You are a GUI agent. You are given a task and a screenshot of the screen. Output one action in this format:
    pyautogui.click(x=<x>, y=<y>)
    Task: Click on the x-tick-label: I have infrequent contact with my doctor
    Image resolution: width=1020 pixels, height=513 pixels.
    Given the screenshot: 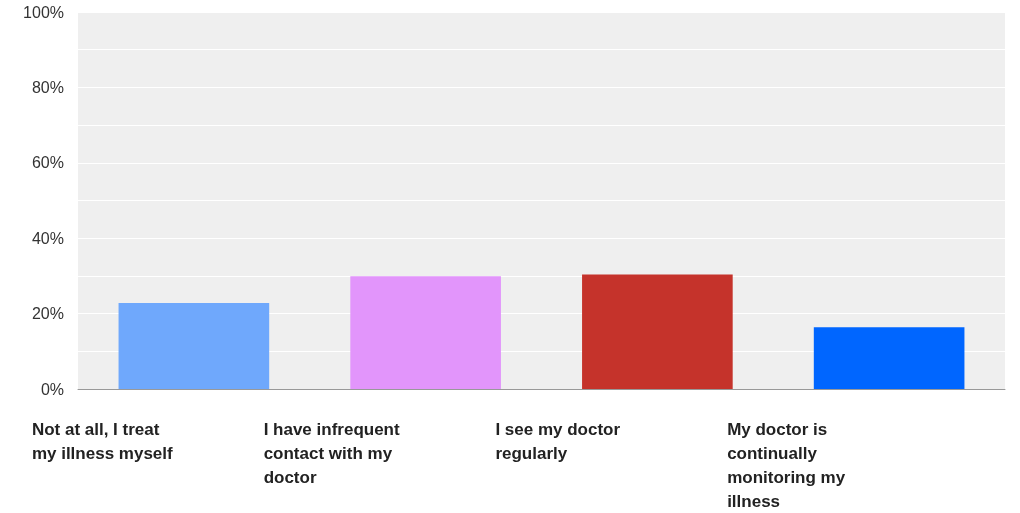 What is the action you would take?
    pyautogui.click(x=334, y=453)
    